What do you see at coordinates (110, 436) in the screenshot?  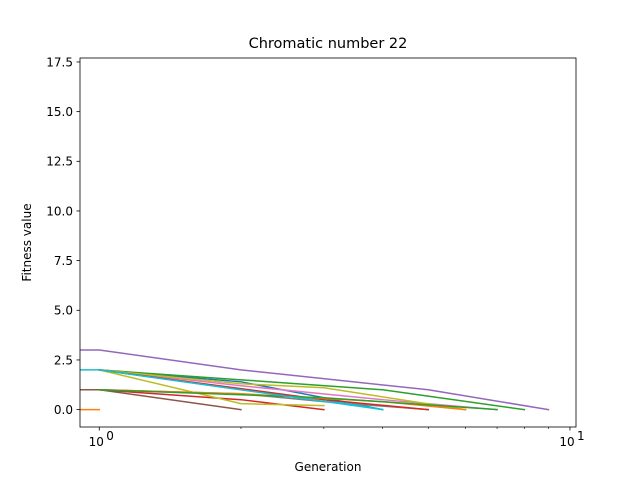 I see `x-tick-exponent: 0` at bounding box center [110, 436].